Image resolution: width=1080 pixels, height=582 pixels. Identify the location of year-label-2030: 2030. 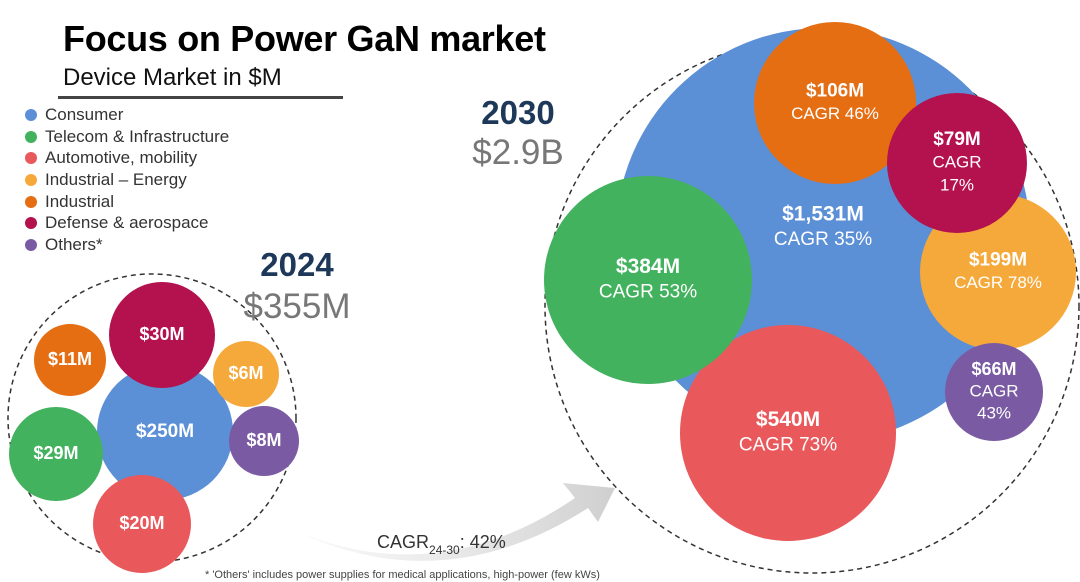
(517, 112).